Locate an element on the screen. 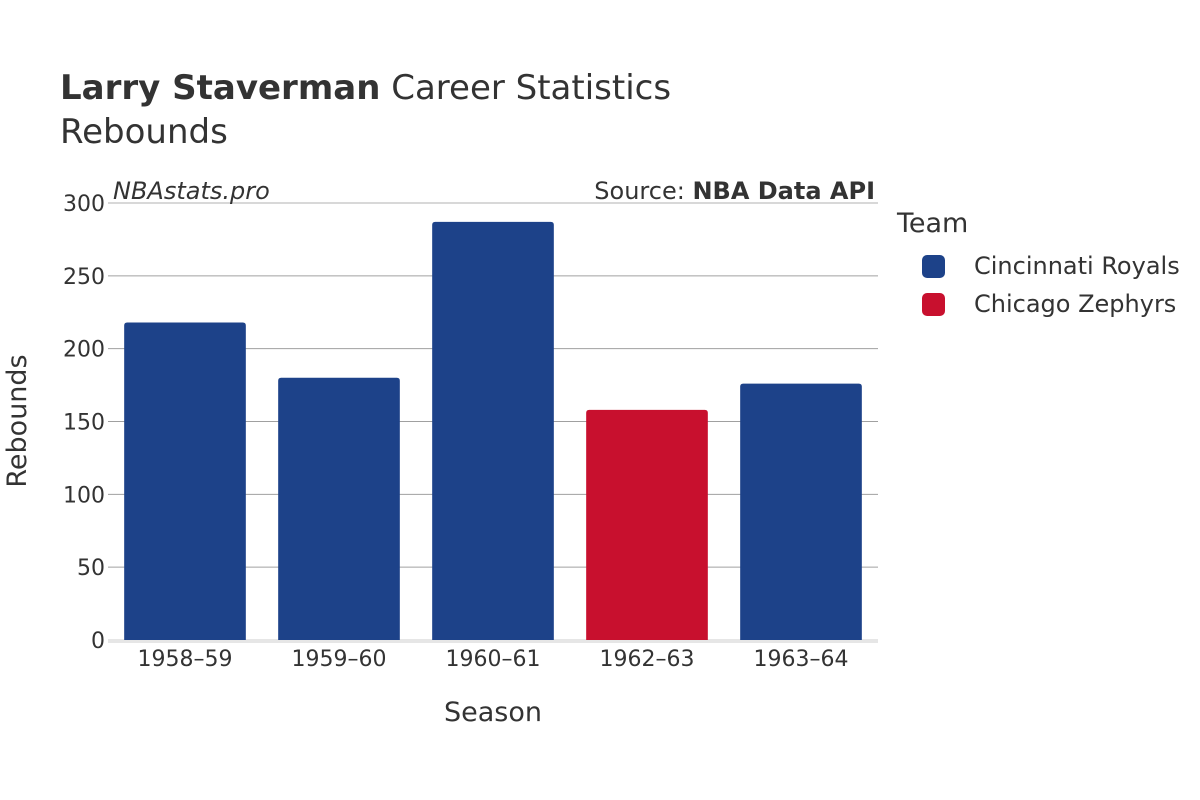 The width and height of the screenshot is (1200, 800). legend-label: Cincinnati Royals is located at coordinates (1077, 266).